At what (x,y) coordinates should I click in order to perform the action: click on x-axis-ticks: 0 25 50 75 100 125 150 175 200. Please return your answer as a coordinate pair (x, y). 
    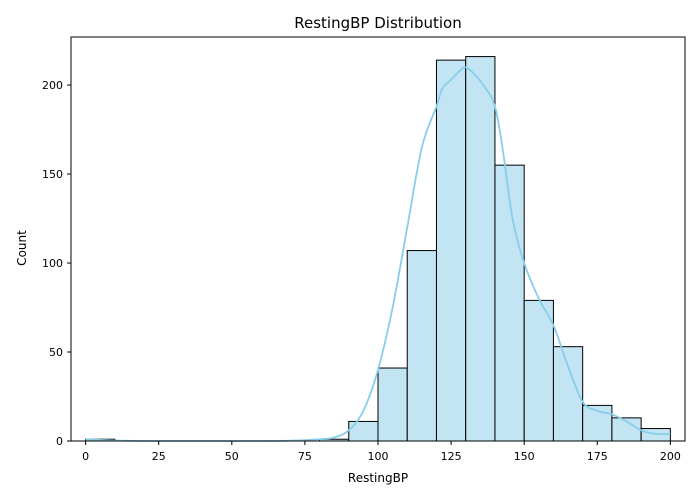
    Looking at the image, I should click on (381, 452).